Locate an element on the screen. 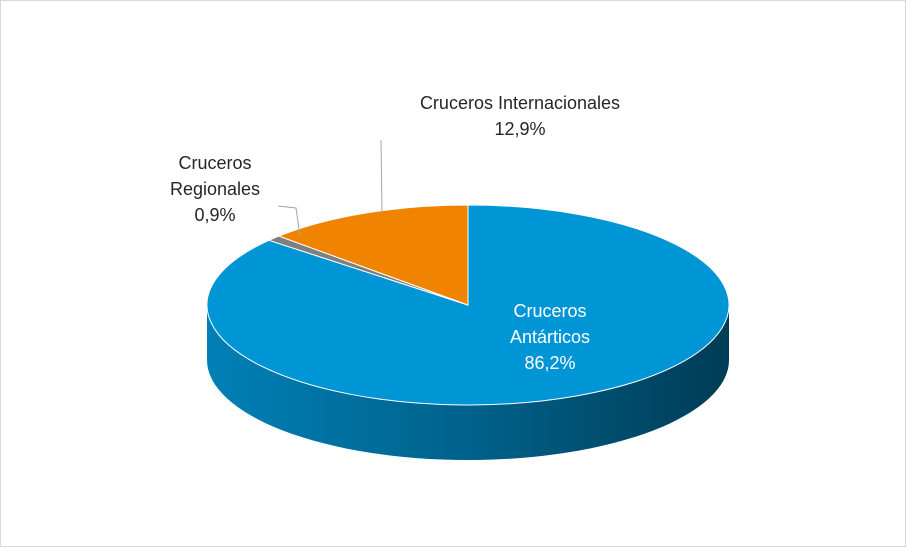 Image resolution: width=907 pixels, height=548 pixels. data-label: Cruceros Internacionales 12,9% is located at coordinates (520, 116).